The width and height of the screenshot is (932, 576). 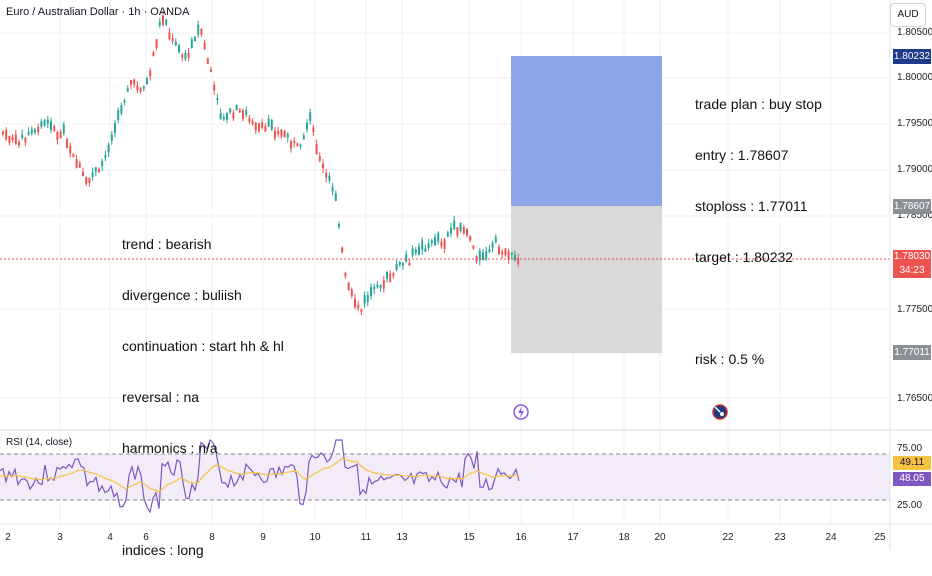 What do you see at coordinates (912, 463) in the screenshot?
I see `rsi-ma-value: 49.11` at bounding box center [912, 463].